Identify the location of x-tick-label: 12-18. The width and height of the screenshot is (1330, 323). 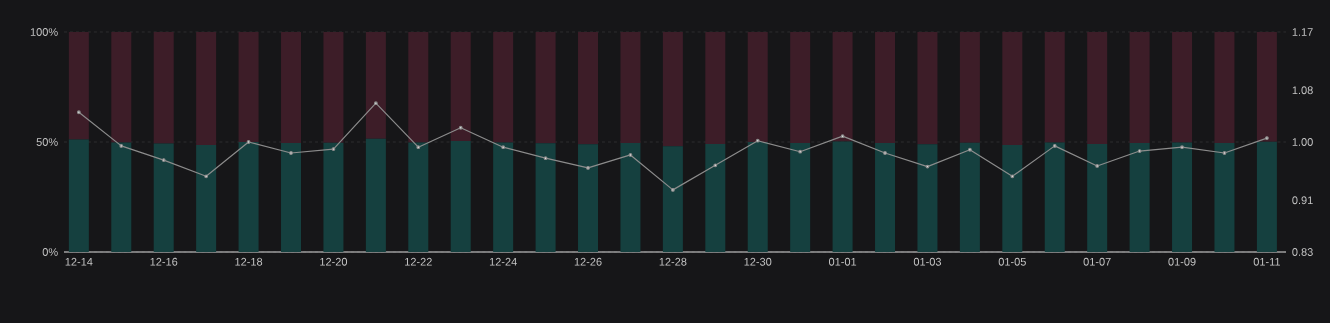
(249, 261).